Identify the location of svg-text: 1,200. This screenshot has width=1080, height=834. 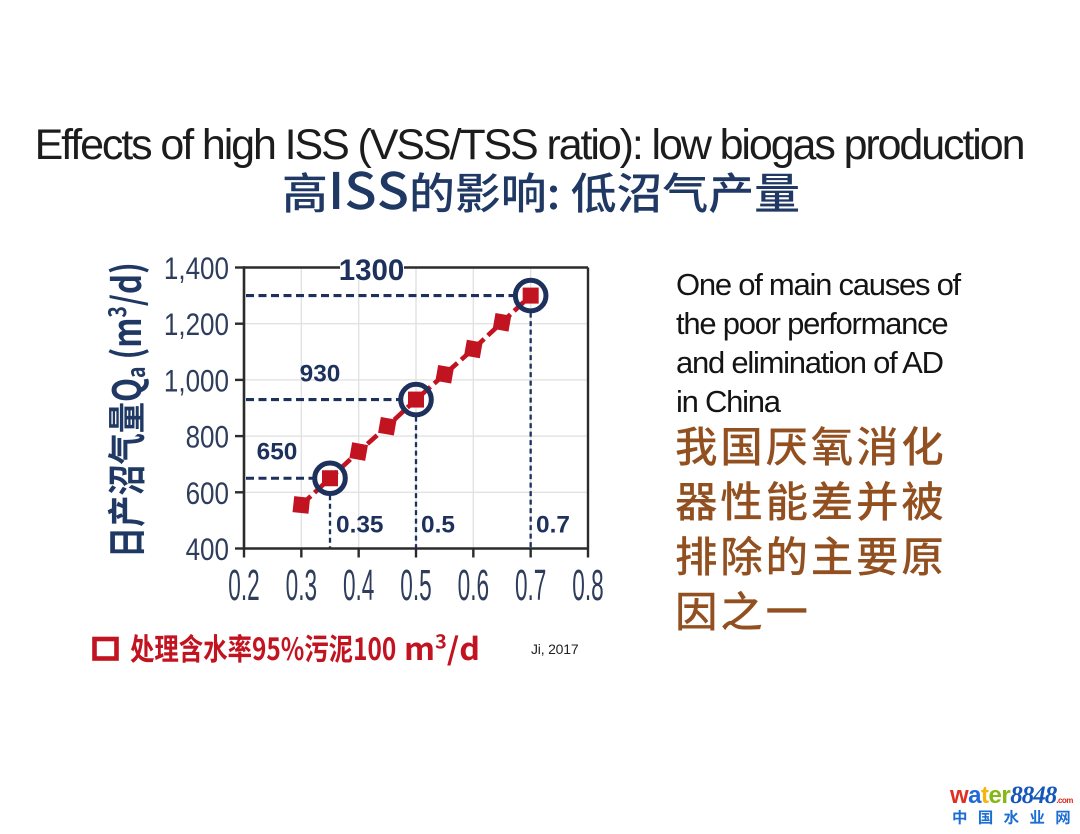
(196, 325).